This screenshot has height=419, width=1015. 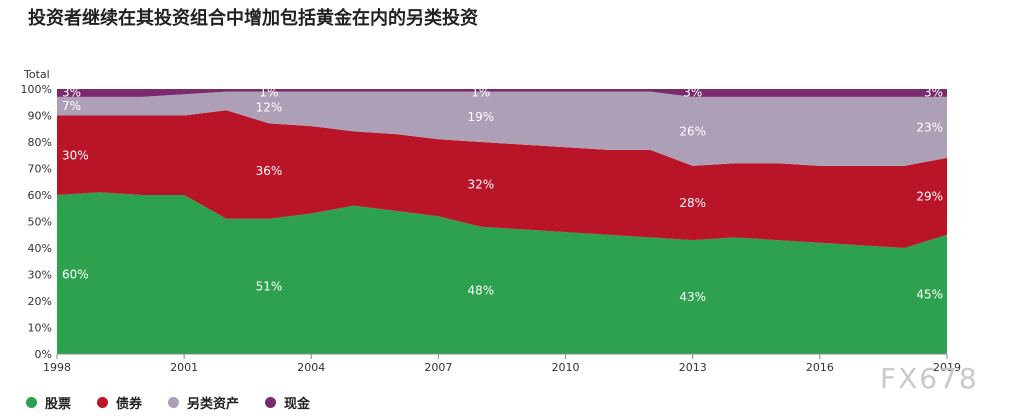 I want to click on y-tick-label: 70%, so click(x=40, y=169).